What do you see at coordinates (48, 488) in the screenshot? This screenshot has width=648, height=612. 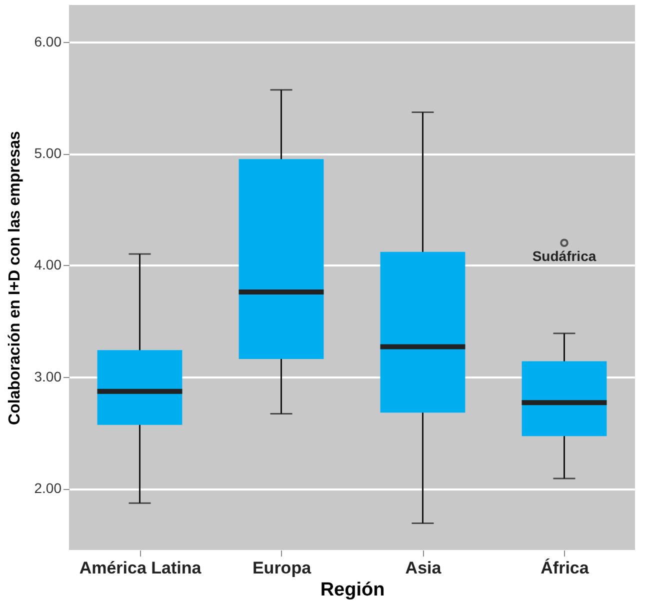 I see `y-tick-label: 2.00` at bounding box center [48, 488].